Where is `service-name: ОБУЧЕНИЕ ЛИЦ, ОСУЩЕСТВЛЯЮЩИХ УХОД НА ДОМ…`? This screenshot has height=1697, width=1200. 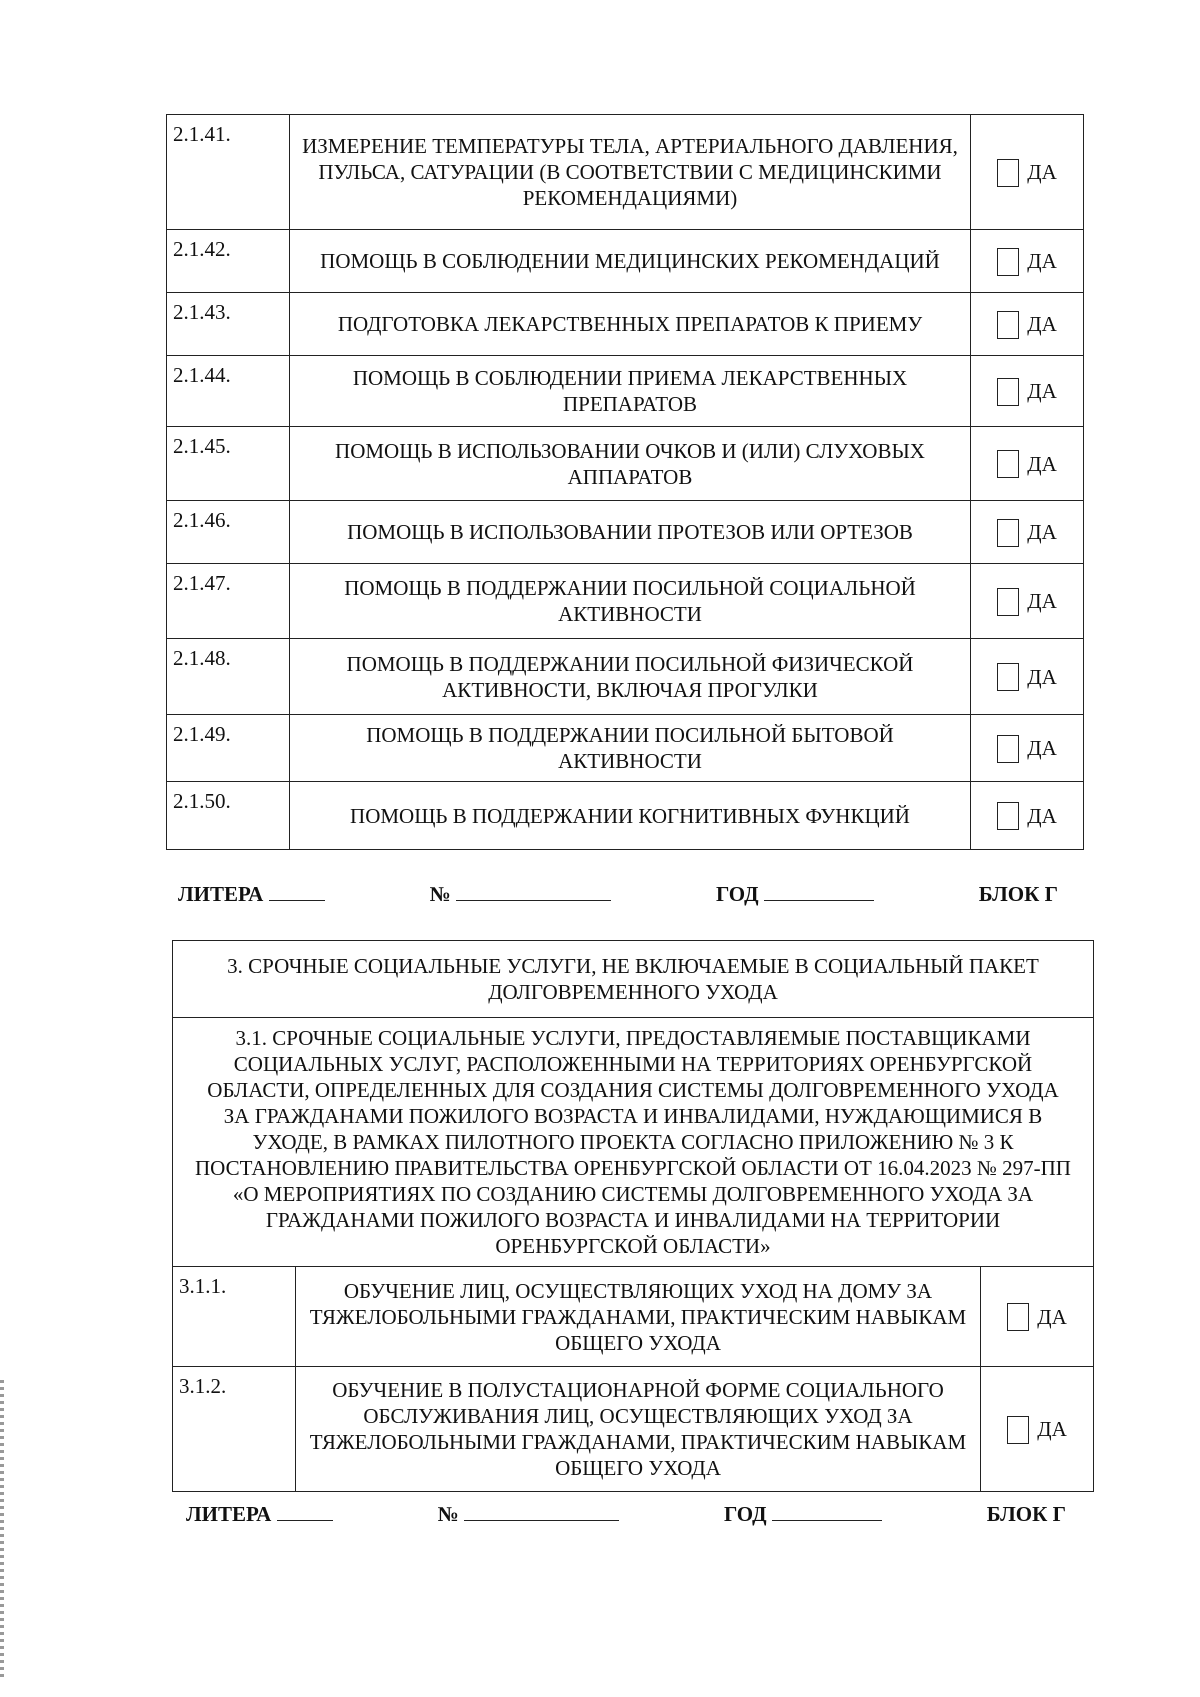
service-name: ОБУЧЕНИЕ ЛИЦ, ОСУЩЕСТВЛЯЮЩИХ УХОД НА ДОМ… is located at coordinates (638, 1316).